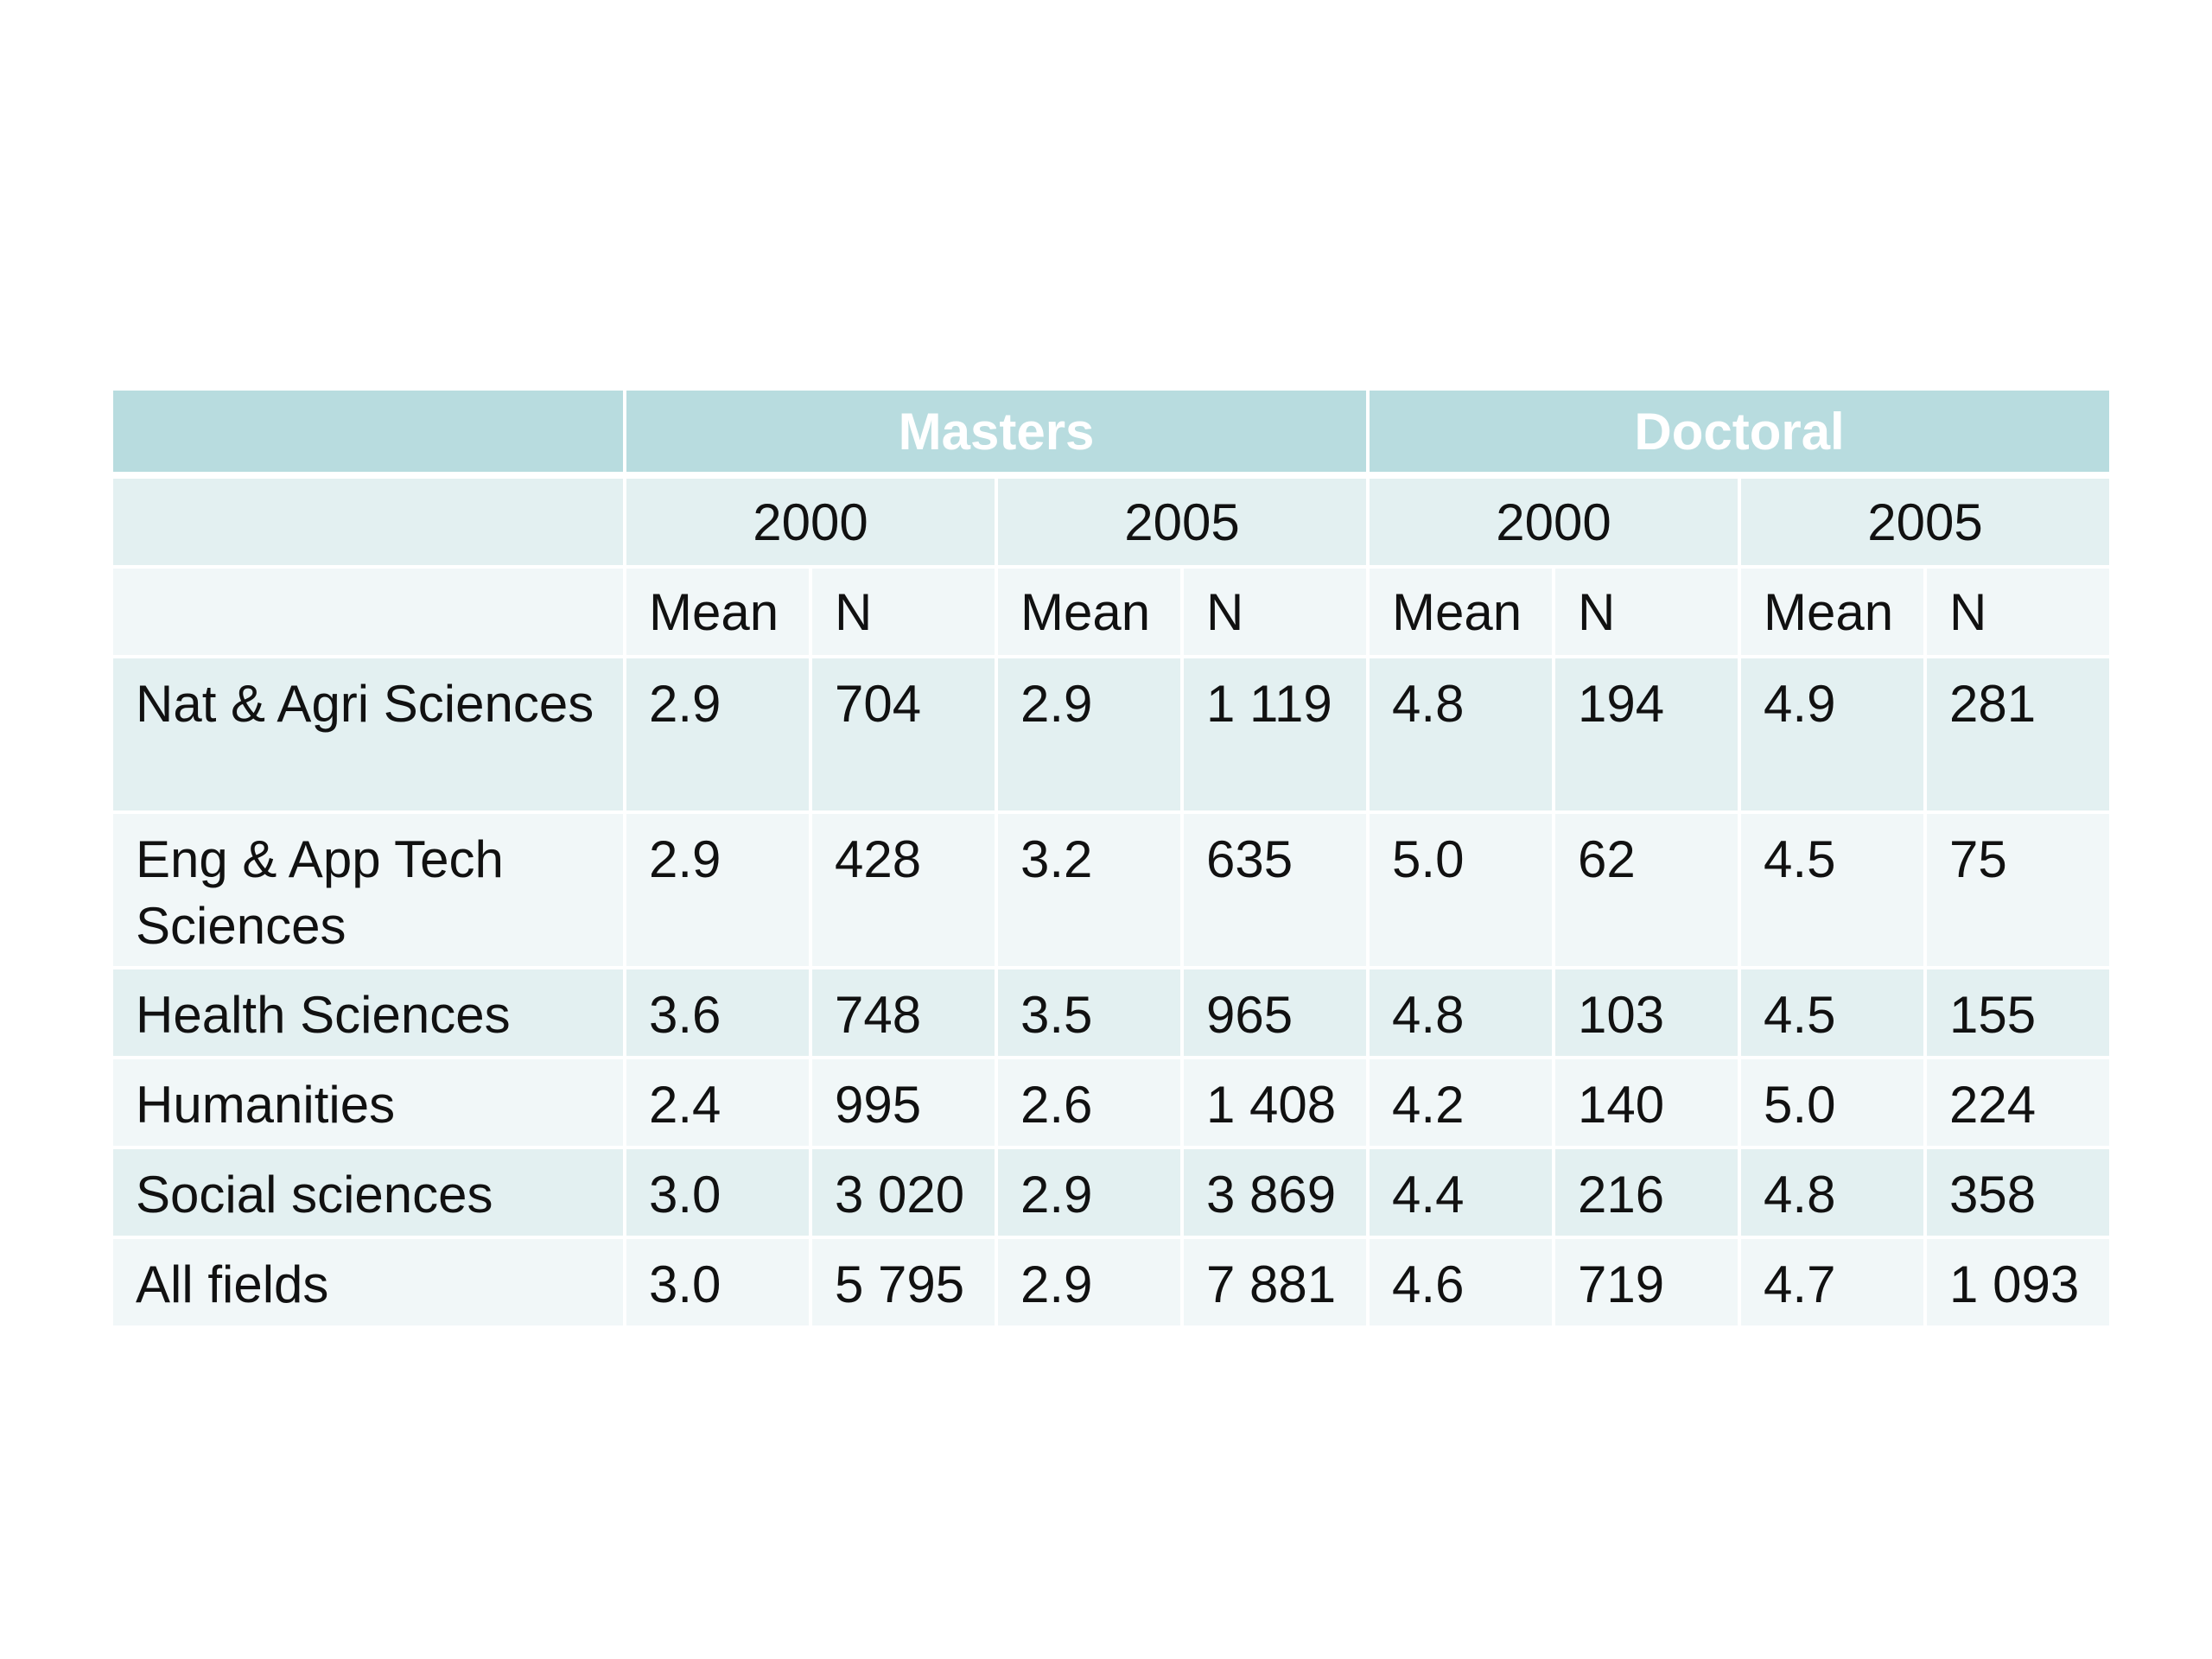 Image resolution: width=2212 pixels, height=1659 pixels. What do you see at coordinates (369, 613) in the screenshot?
I see `empty-measure-cell` at bounding box center [369, 613].